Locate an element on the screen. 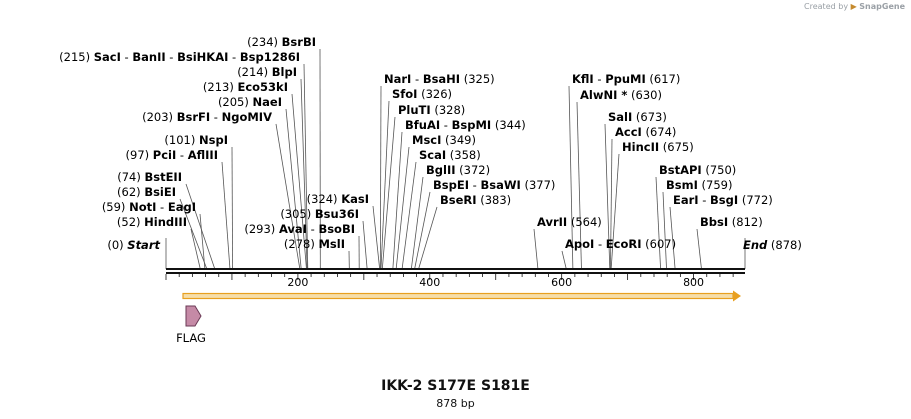 The height and width of the screenshot is (419, 911). ruler-tick-label: 600 is located at coordinates (561, 282).